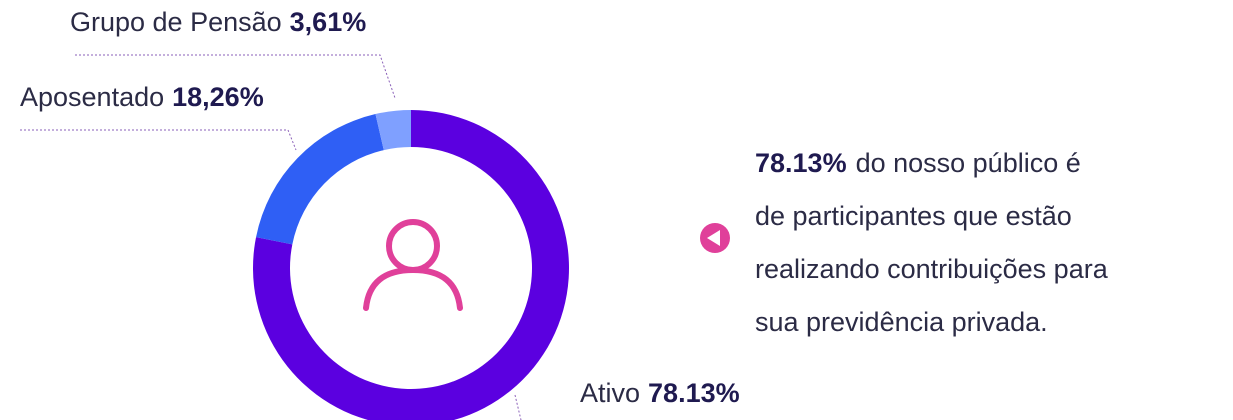  What do you see at coordinates (92, 97) in the screenshot?
I see `segment-name: Aposentado` at bounding box center [92, 97].